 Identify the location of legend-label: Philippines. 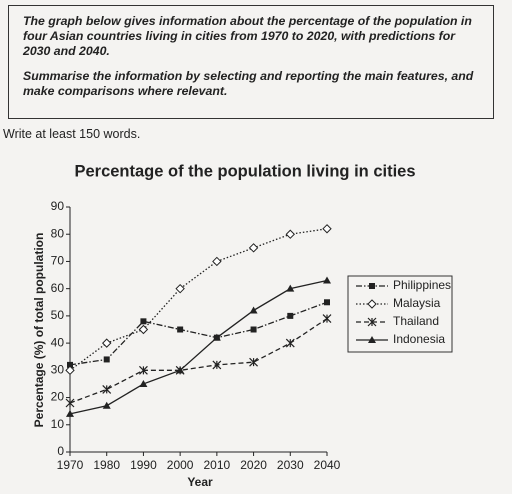
(422, 285).